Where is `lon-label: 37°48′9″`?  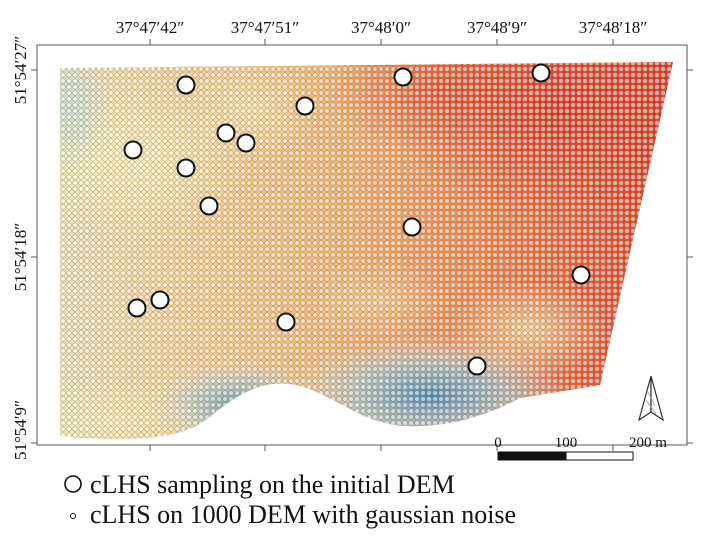
lon-label: 37°48′9″ is located at coordinates (497, 27).